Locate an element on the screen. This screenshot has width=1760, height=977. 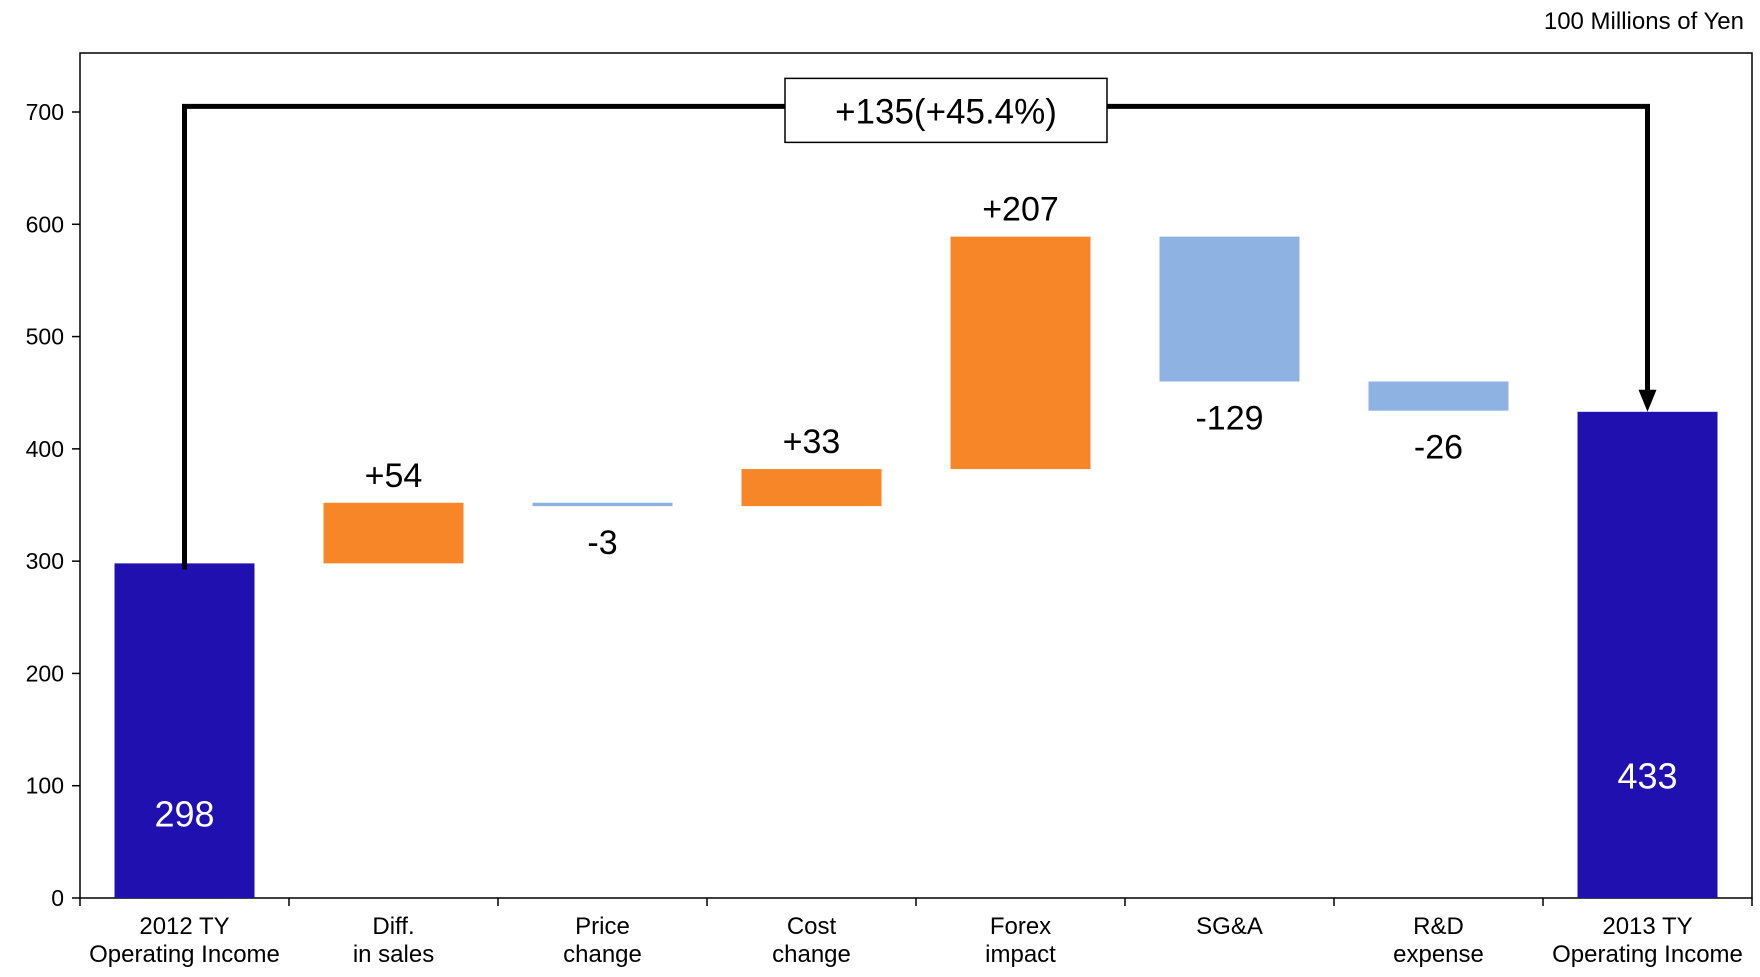
y-tick-label: 700 is located at coordinates (45, 112).